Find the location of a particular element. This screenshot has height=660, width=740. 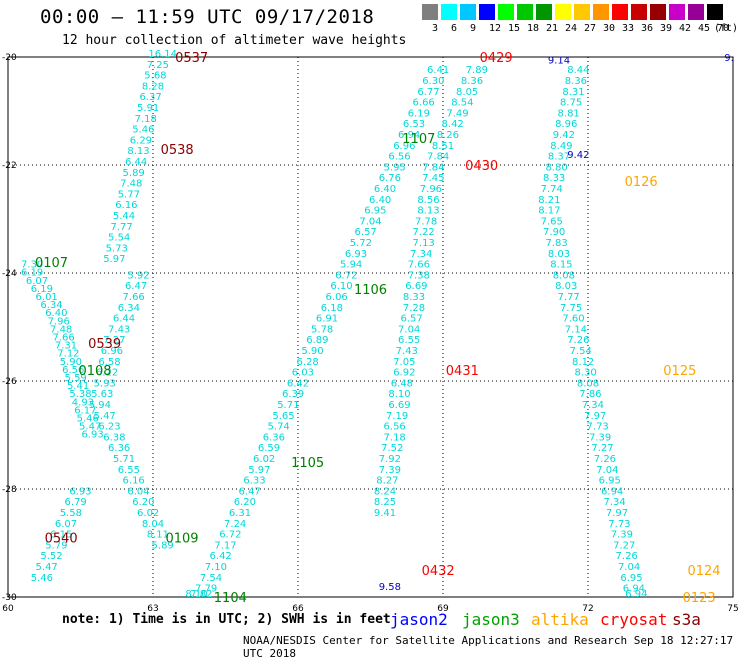

swh-value: 8.37 is located at coordinates (559, 157).